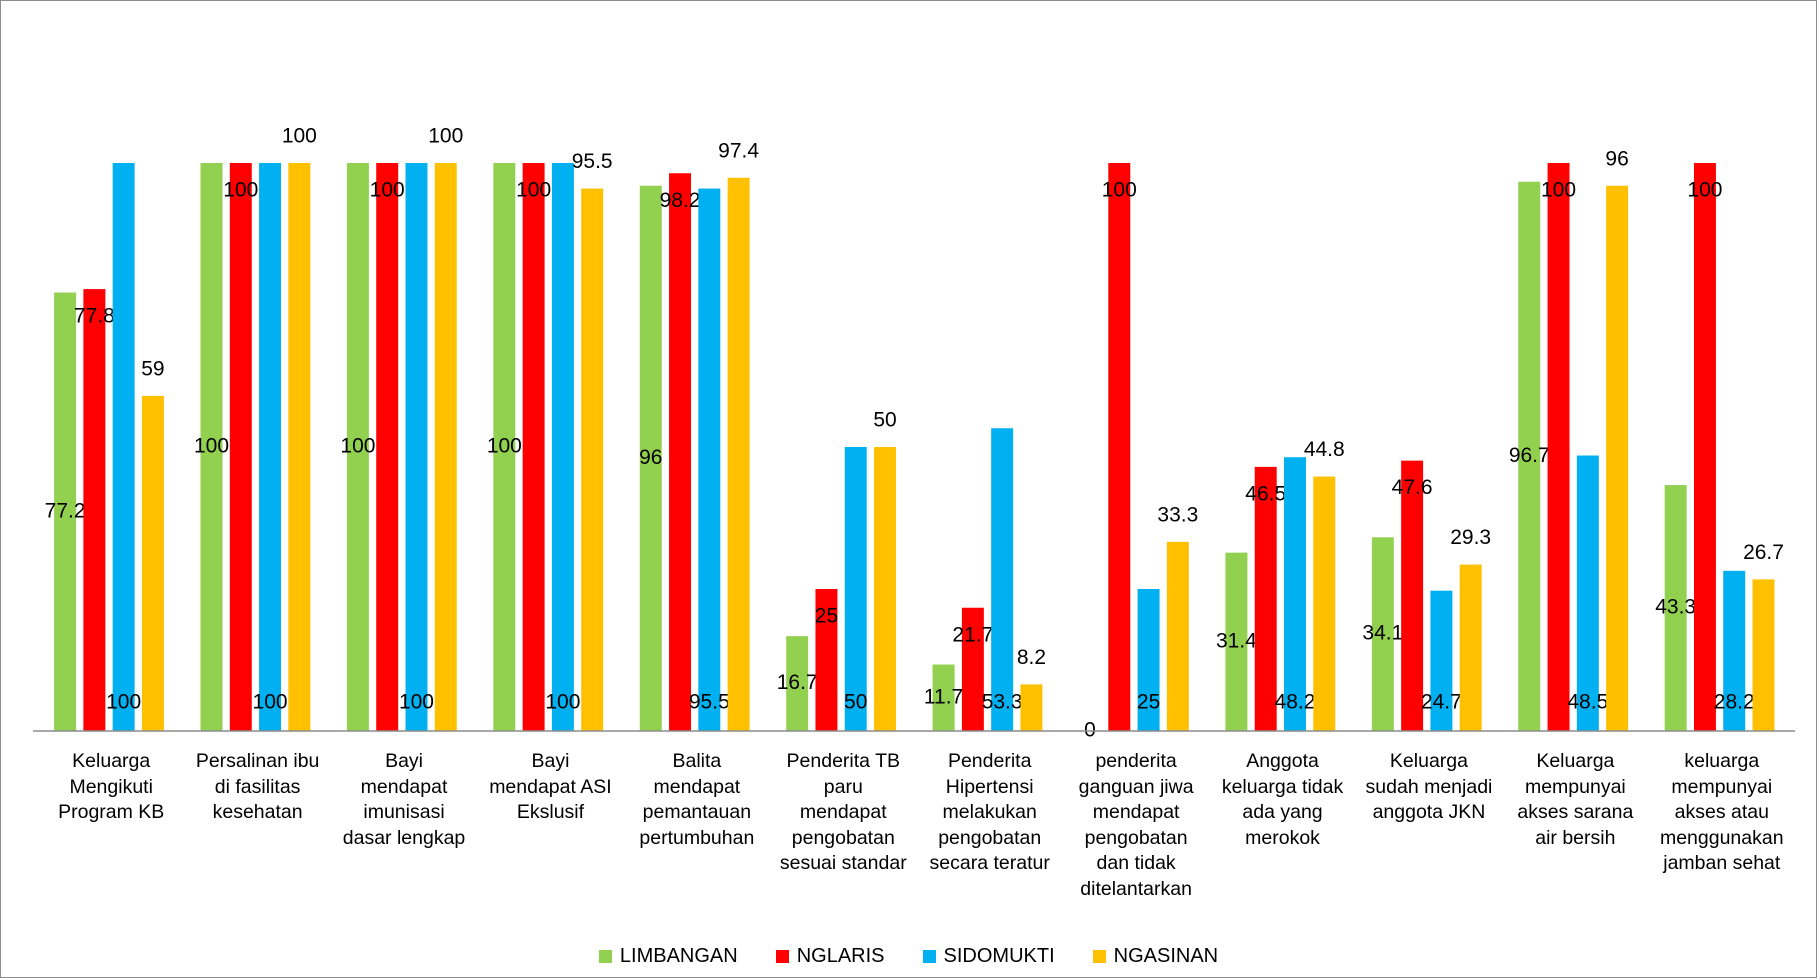  Describe the element at coordinates (1412, 487) in the screenshot. I see `data-label: 47.6` at that location.